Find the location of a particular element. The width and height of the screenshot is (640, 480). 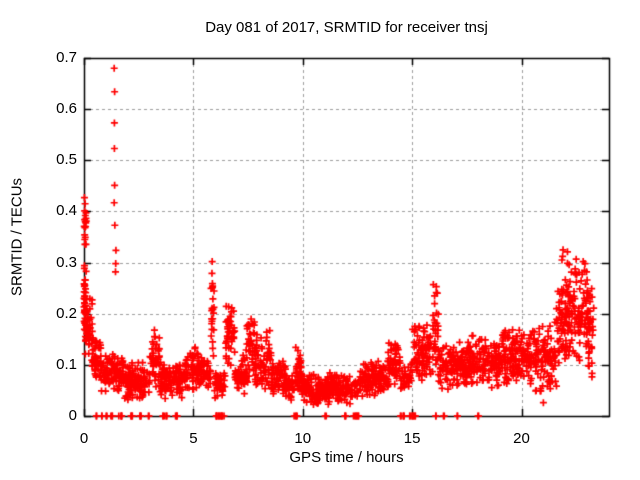

x-tick-label: 20 is located at coordinates (521, 438).